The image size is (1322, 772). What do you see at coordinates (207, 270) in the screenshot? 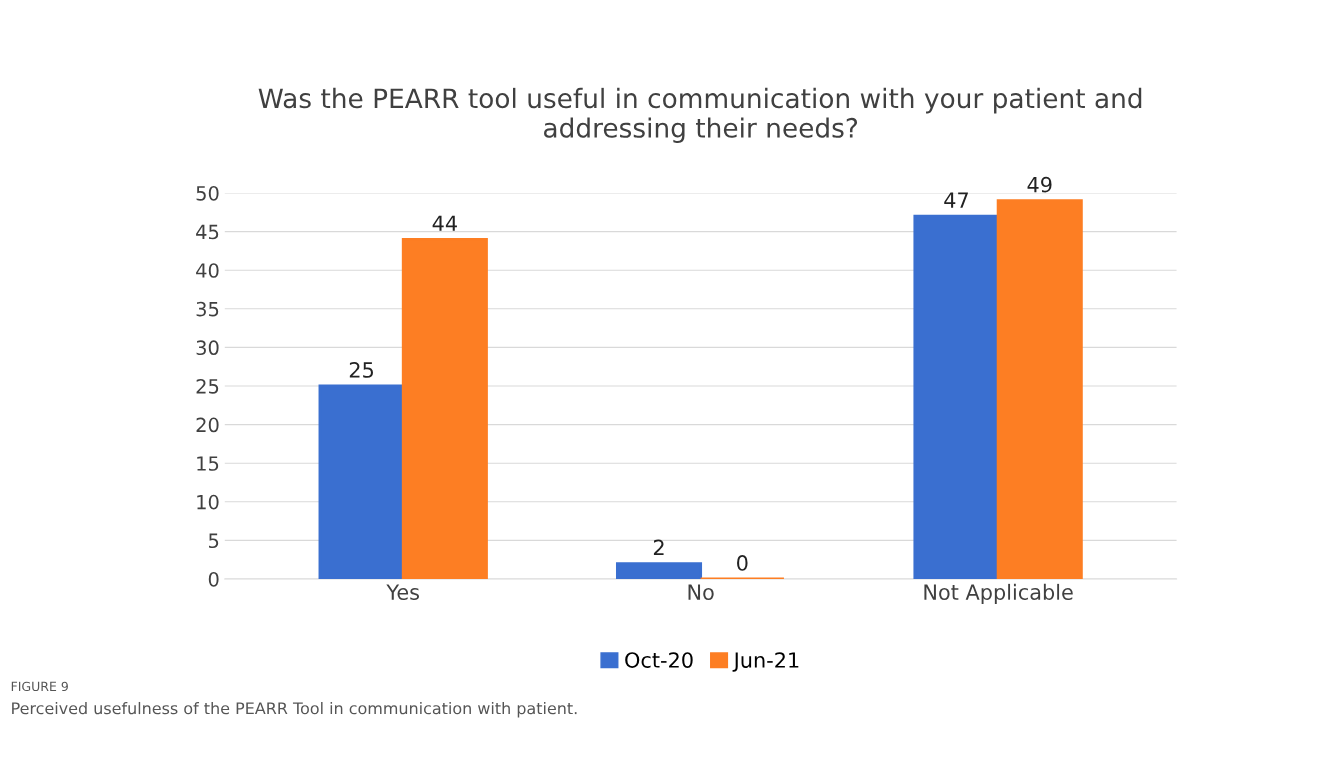
I see `y-tick-label: 40` at bounding box center [207, 270].